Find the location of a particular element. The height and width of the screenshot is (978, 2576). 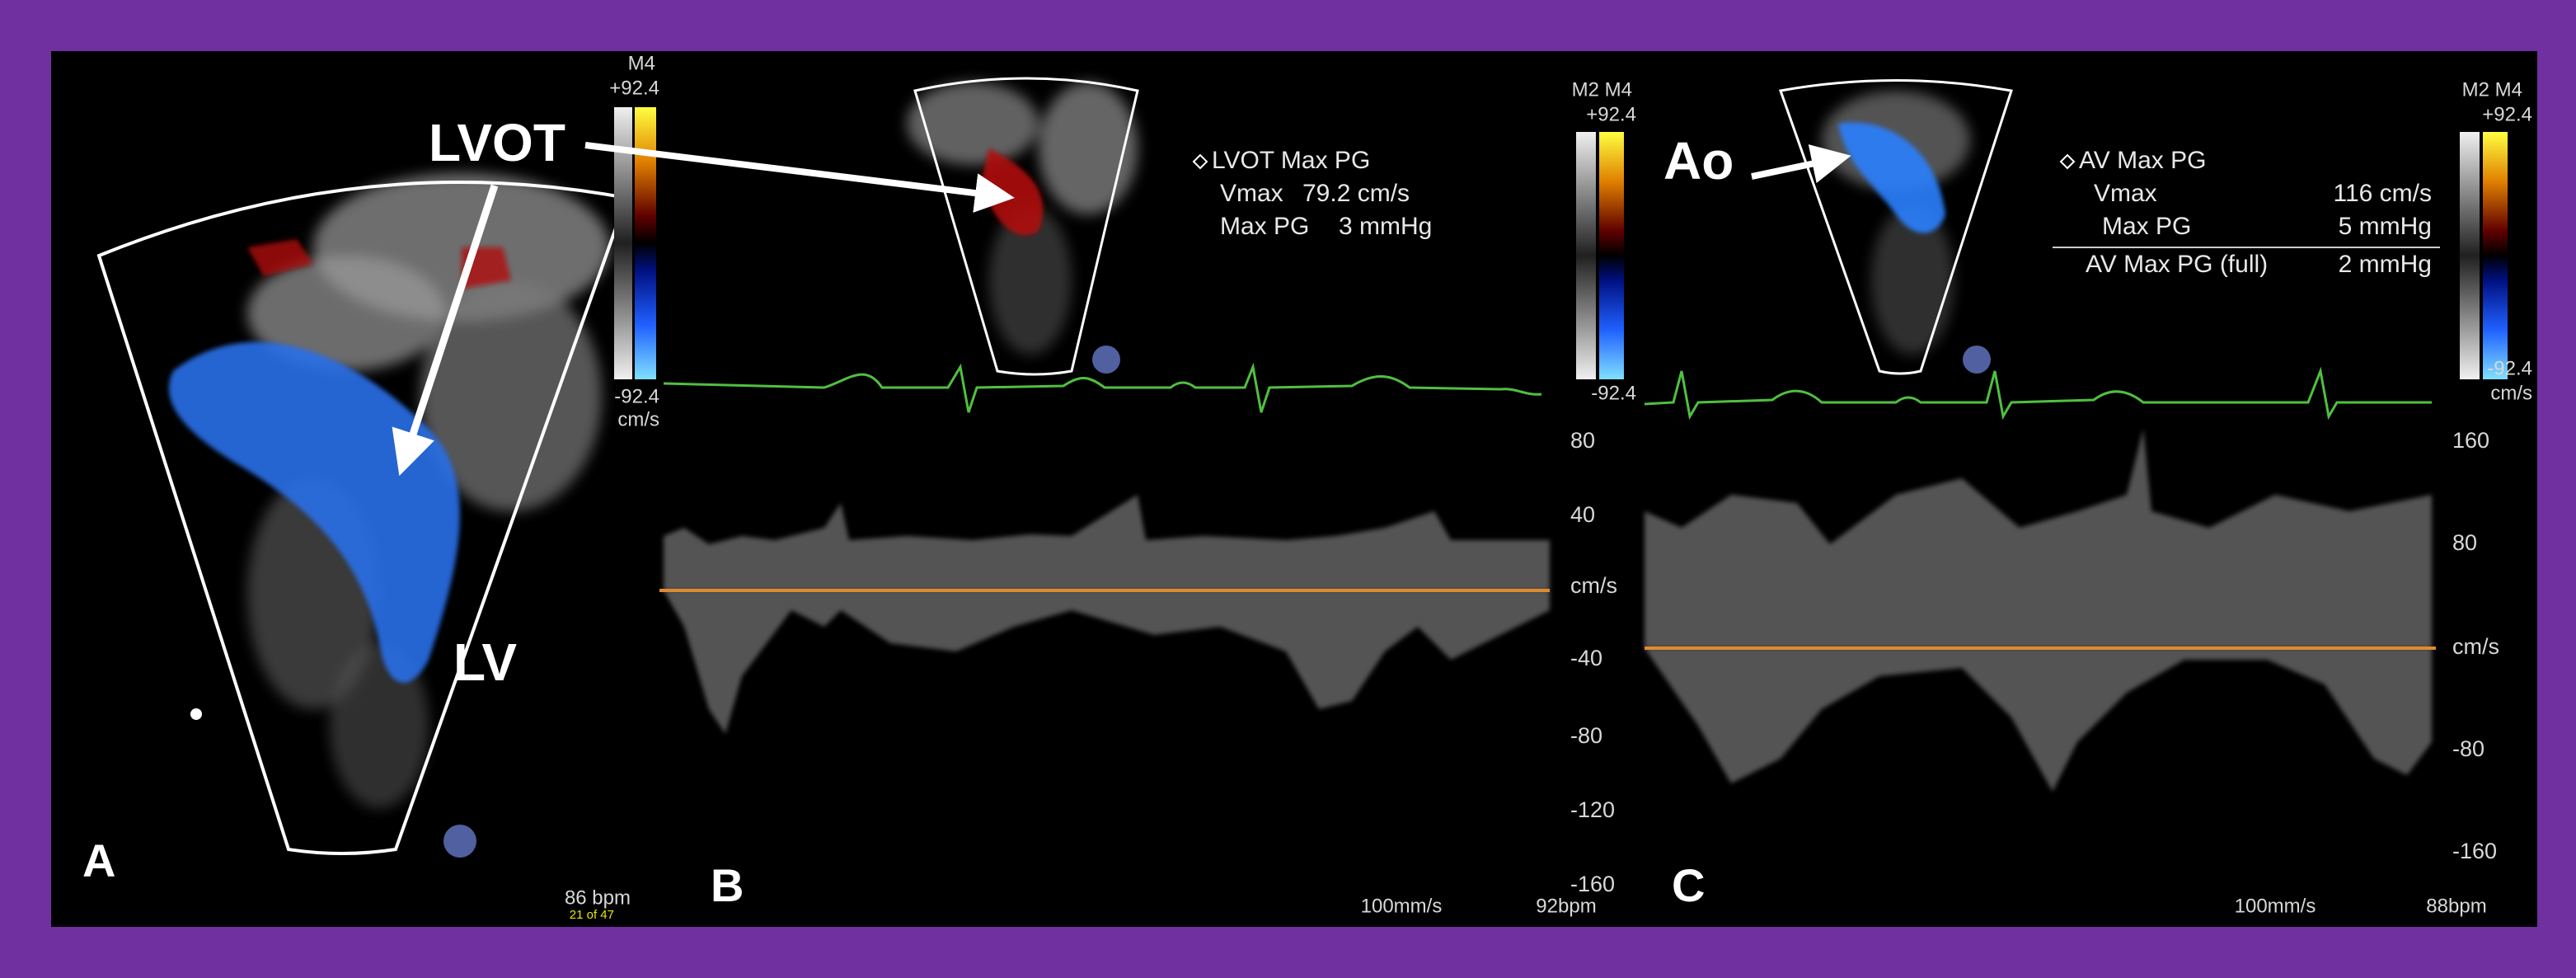

measurement-value: 79.2 cm/s is located at coordinates (1356, 193).